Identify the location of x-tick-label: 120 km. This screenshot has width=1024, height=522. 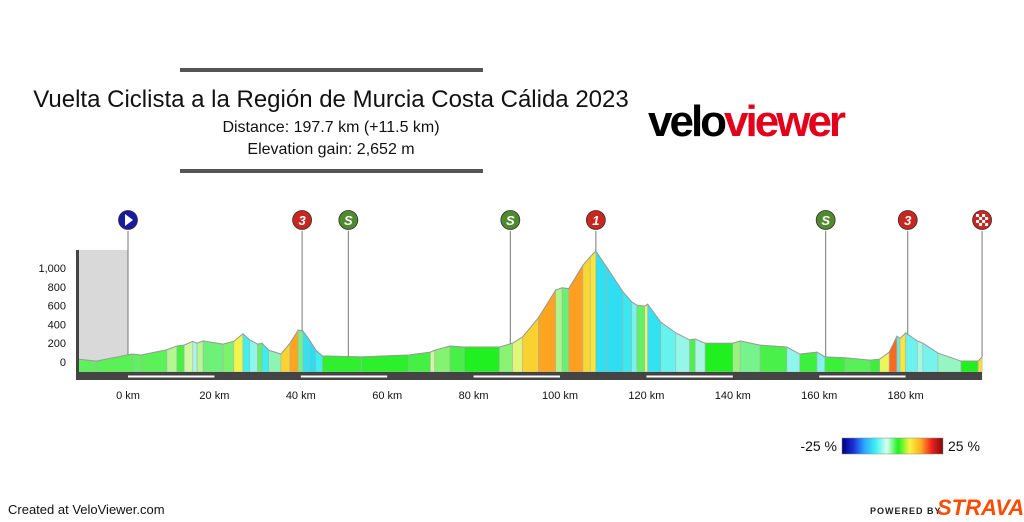
(646, 396).